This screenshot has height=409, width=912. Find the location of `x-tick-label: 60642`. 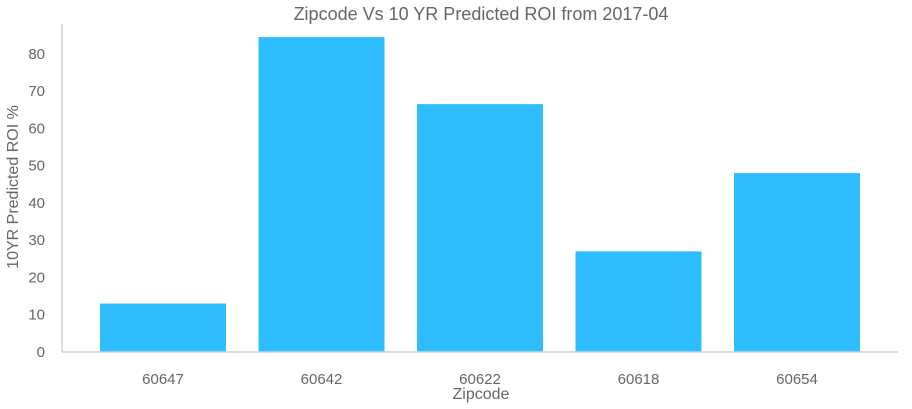

x-tick-label: 60642 is located at coordinates (322, 379).